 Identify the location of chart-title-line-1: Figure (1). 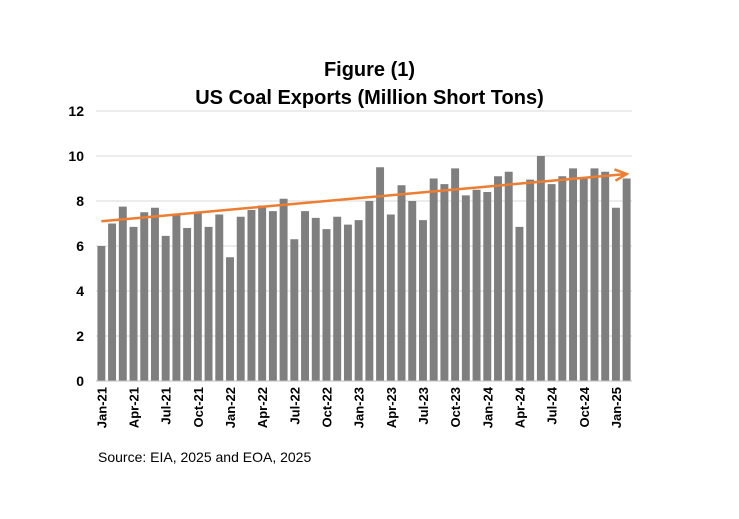
(369, 70).